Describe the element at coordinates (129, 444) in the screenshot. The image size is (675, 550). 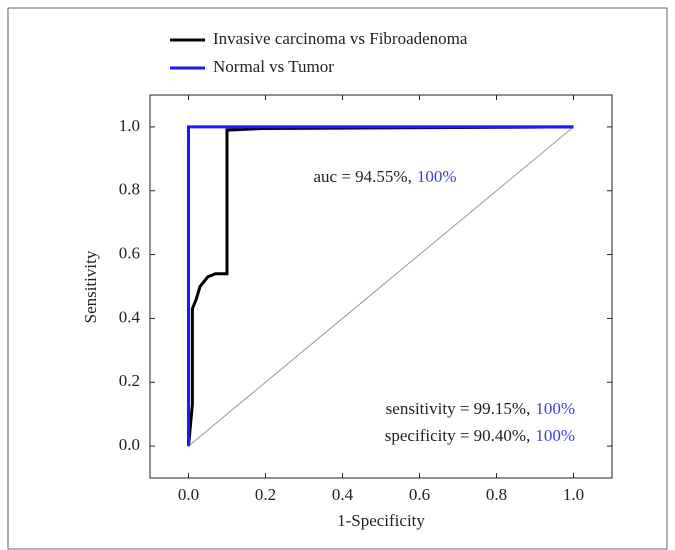
I see `y-tick-label: 0.0` at that location.